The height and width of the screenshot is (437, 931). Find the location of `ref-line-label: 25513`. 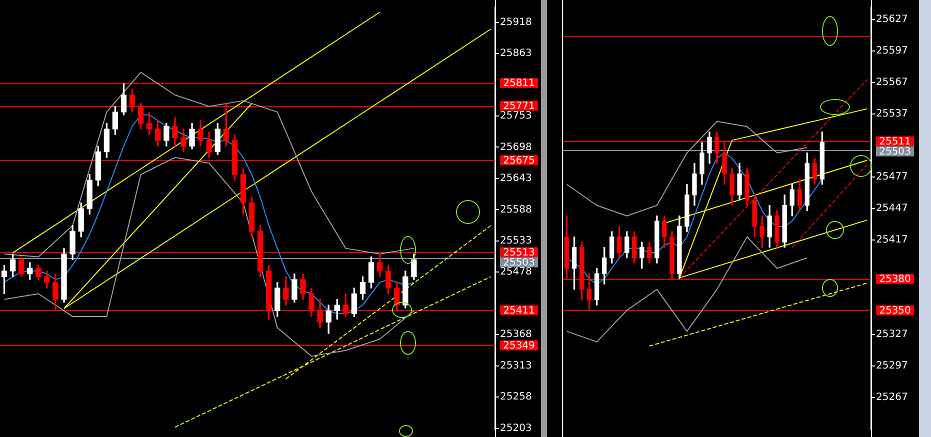

ref-line-label: 25513 is located at coordinates (519, 252).